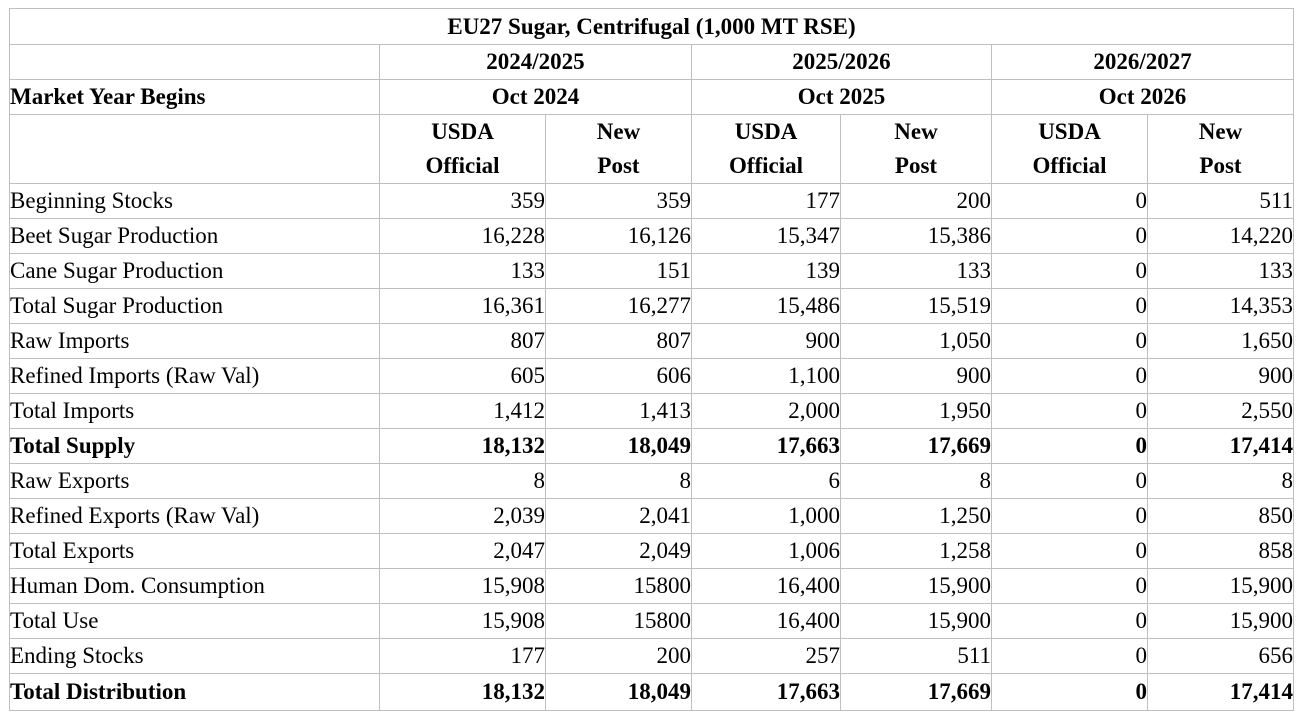  What do you see at coordinates (194, 376) in the screenshot?
I see `row-label: Refined Imports (Raw Val)` at bounding box center [194, 376].